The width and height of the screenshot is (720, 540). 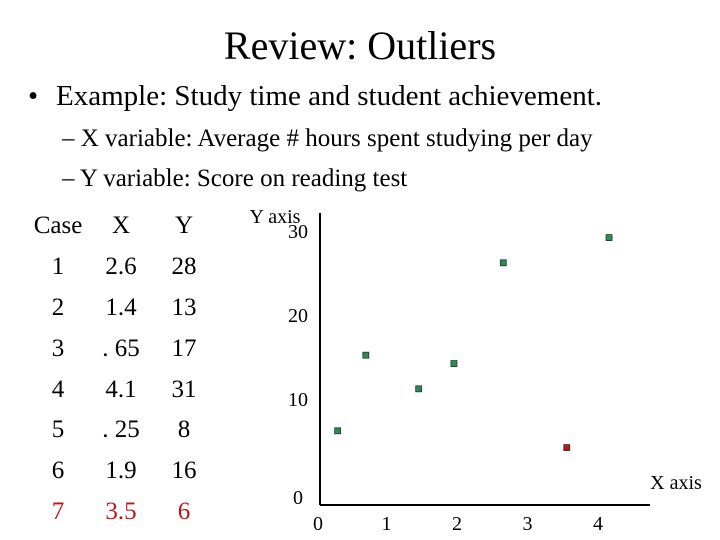 What do you see at coordinates (58, 430) in the screenshot?
I see `cell-case: 5` at bounding box center [58, 430].